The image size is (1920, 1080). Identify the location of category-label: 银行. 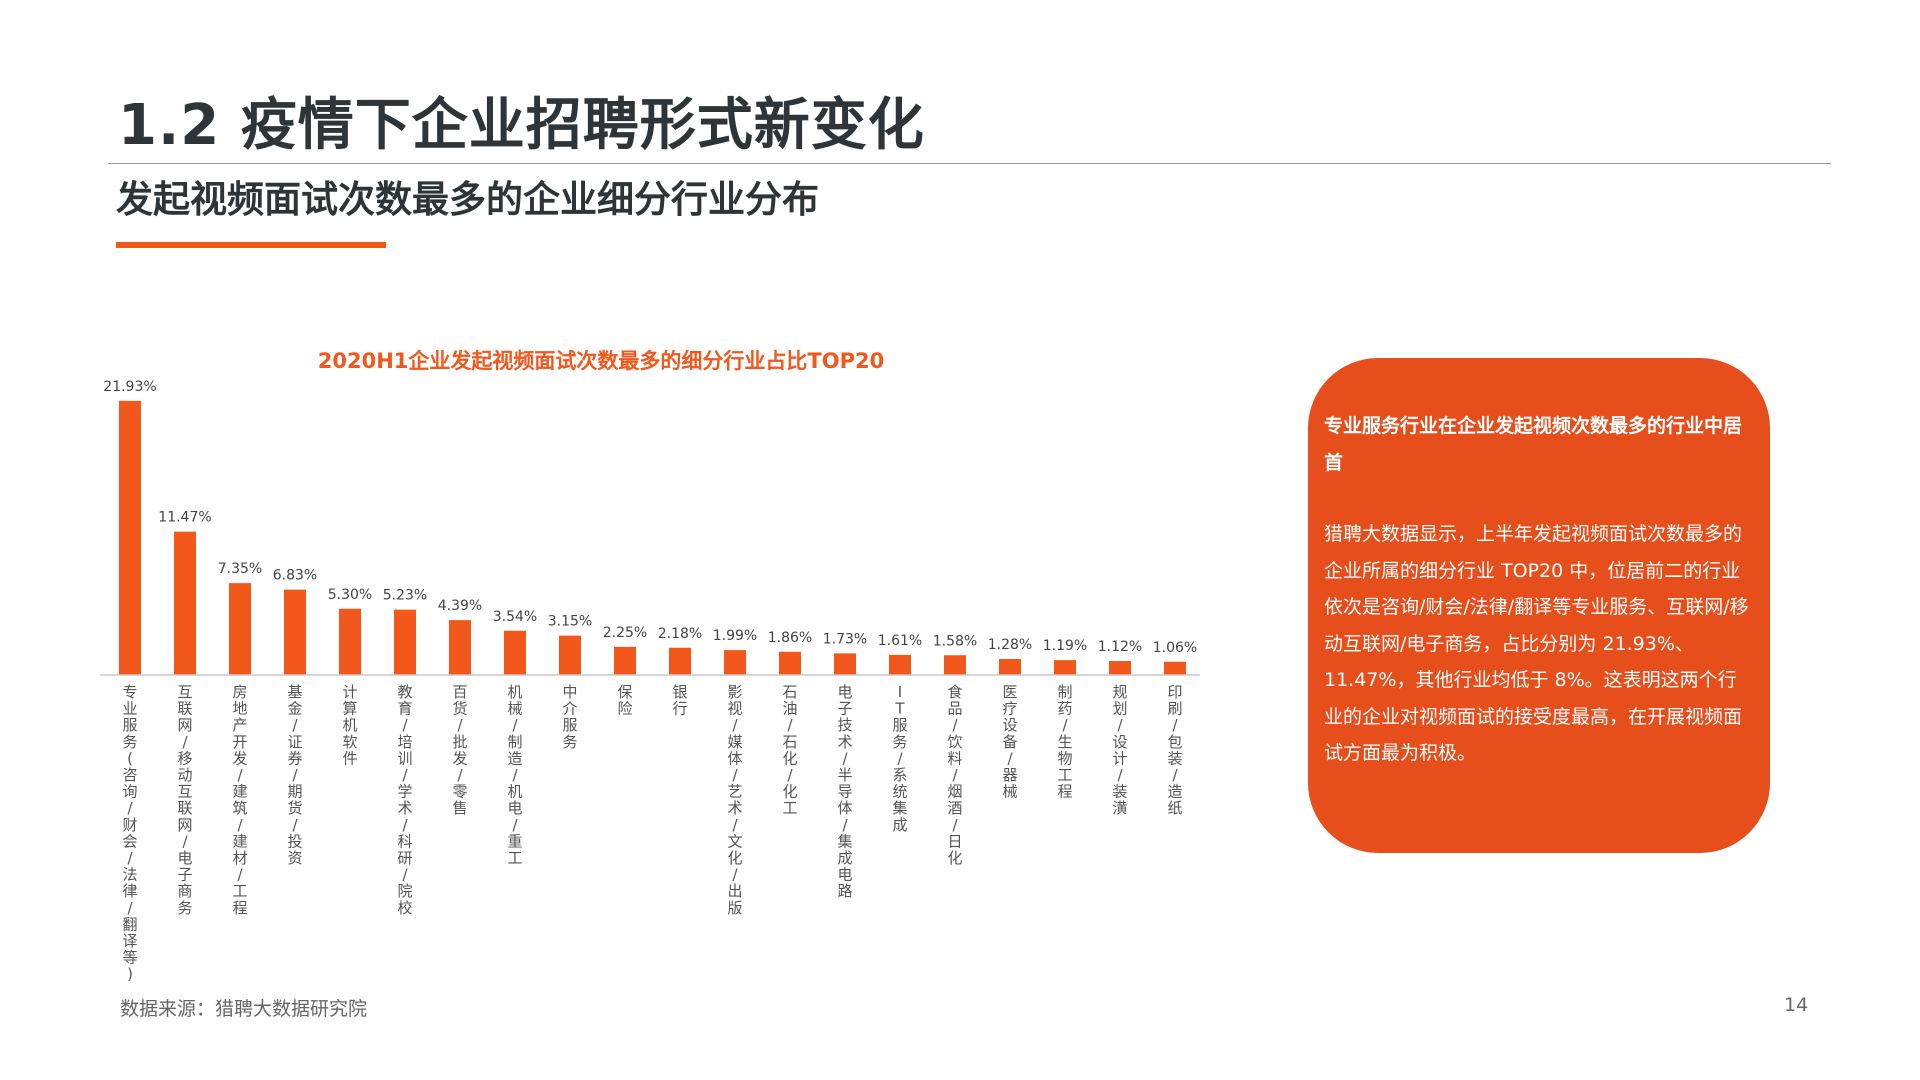
(679, 700).